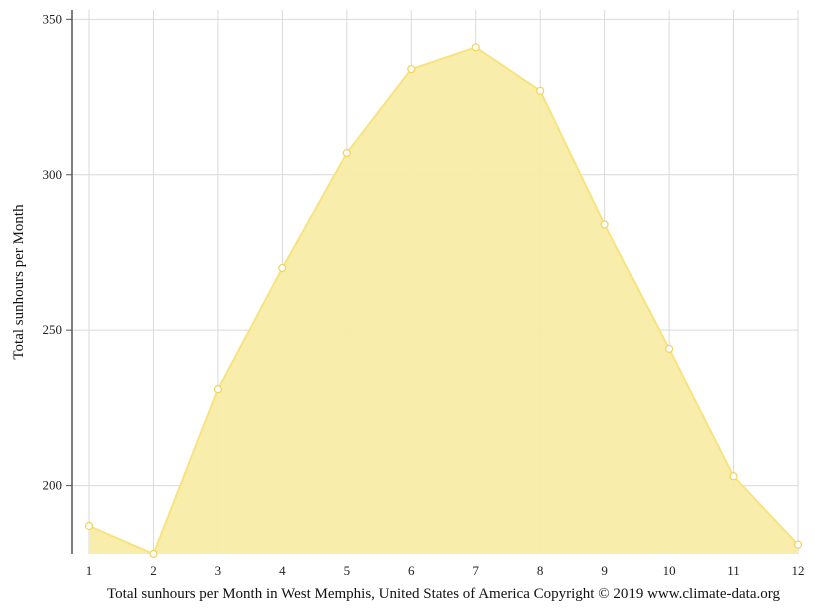 This screenshot has width=815, height=611. What do you see at coordinates (798, 570) in the screenshot?
I see `x-tick-label-12: 12` at bounding box center [798, 570].